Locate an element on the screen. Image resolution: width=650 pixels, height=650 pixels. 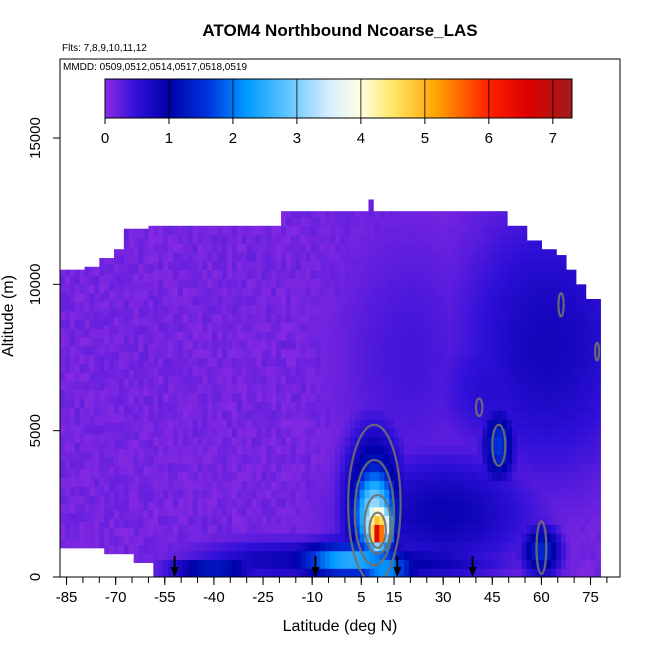
contour-line is located at coordinates (597, 351).